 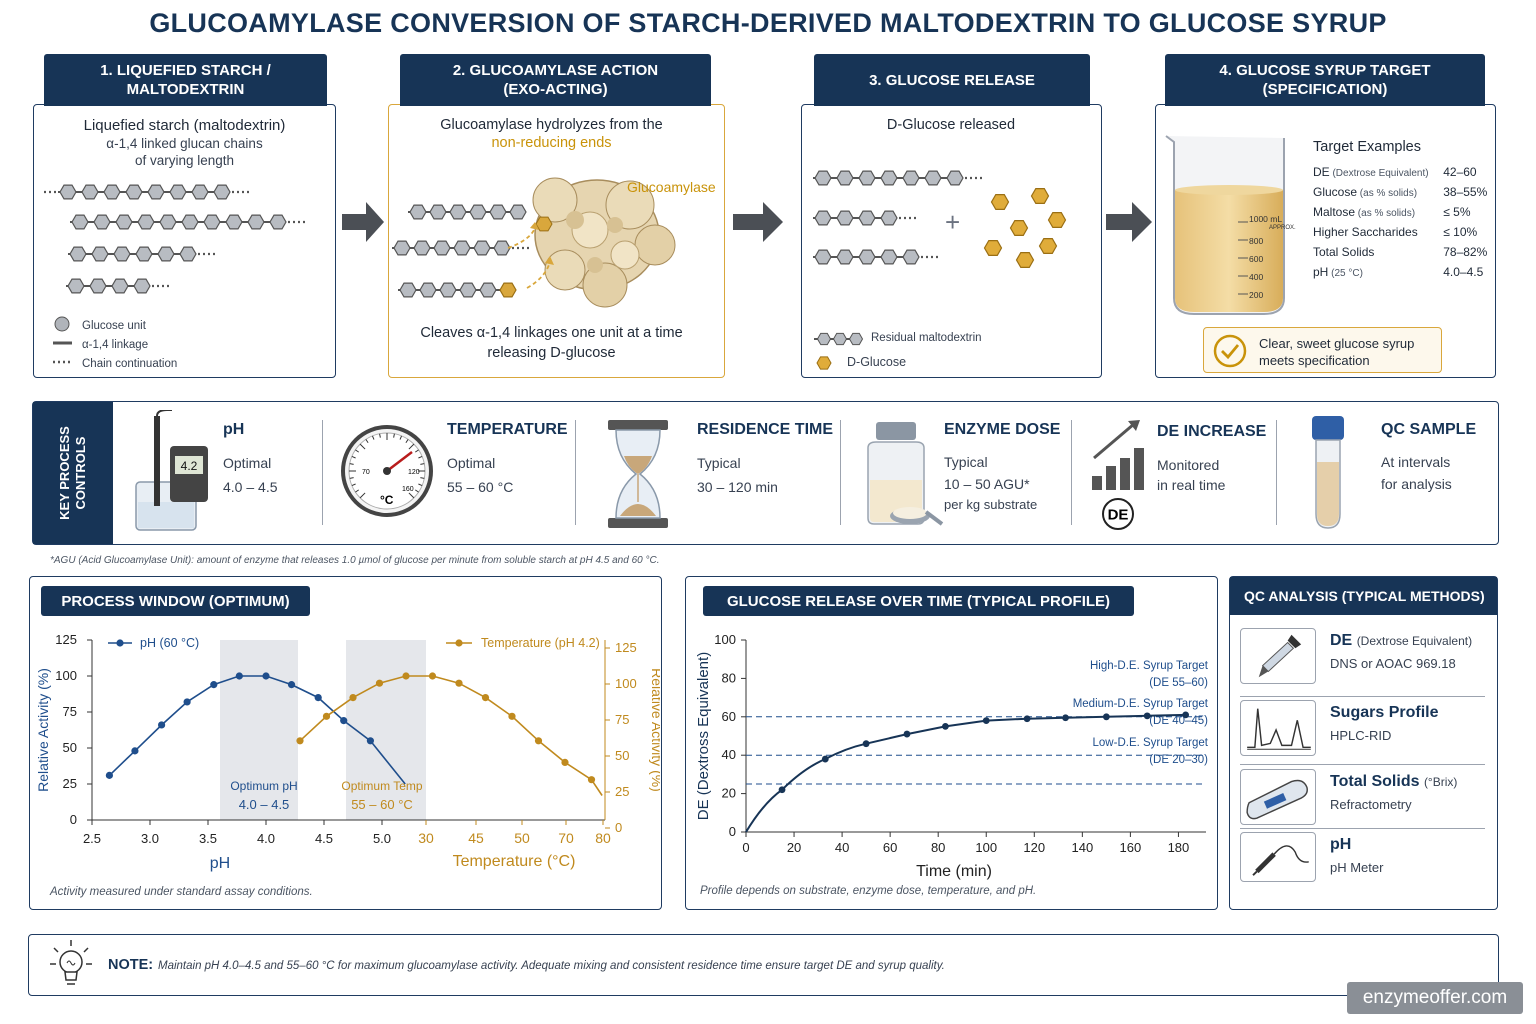 What do you see at coordinates (1212, 431) in the screenshot?
I see `control-de-name: DE INCREASE` at bounding box center [1212, 431].